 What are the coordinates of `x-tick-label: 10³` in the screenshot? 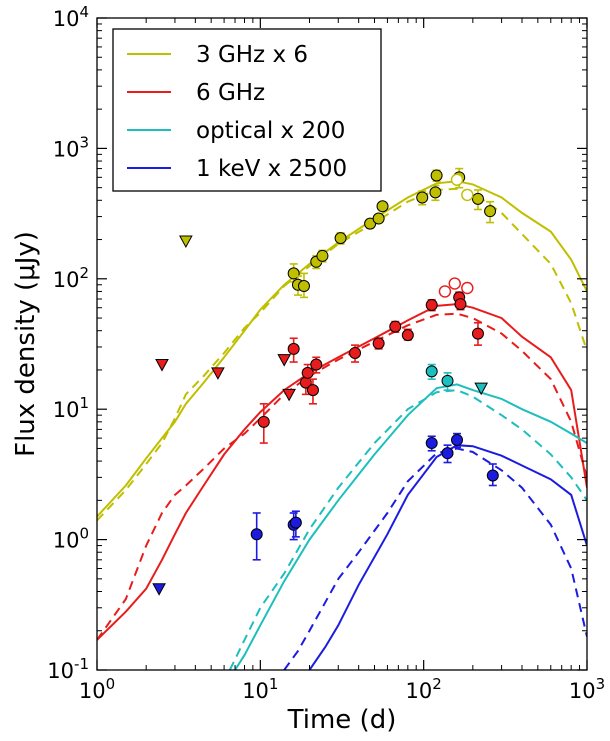 It's located at (587, 689).